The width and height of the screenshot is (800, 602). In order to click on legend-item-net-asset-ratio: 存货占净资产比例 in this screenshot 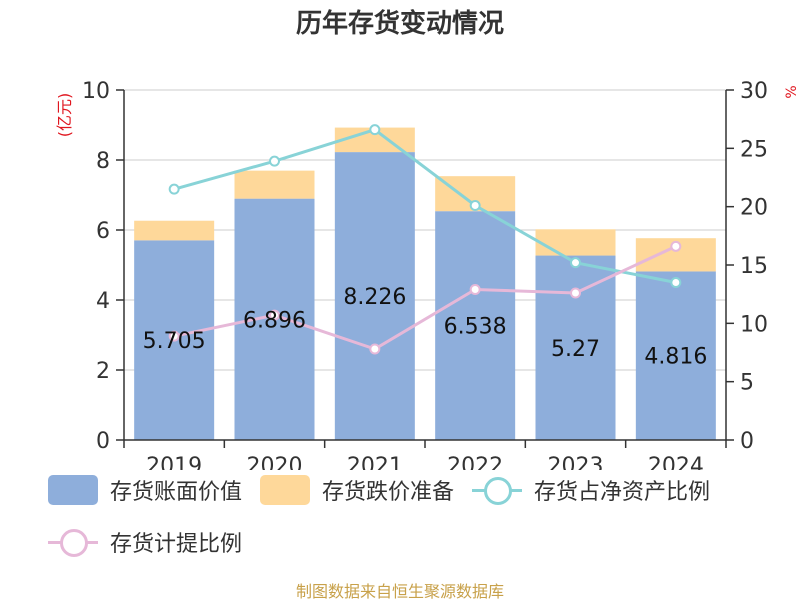, I will do `click(591, 490)`.